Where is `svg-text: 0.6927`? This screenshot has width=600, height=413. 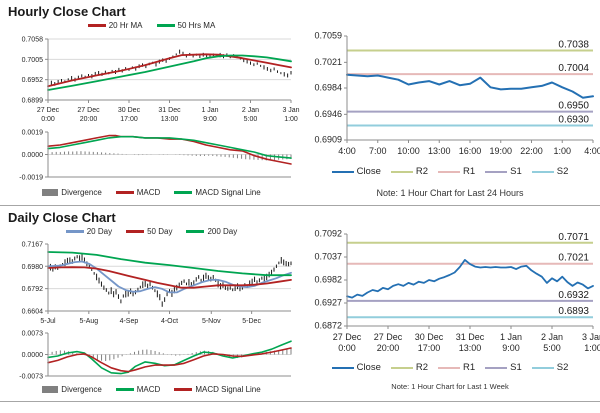 svg-text: 0.6927 is located at coordinates (328, 303).